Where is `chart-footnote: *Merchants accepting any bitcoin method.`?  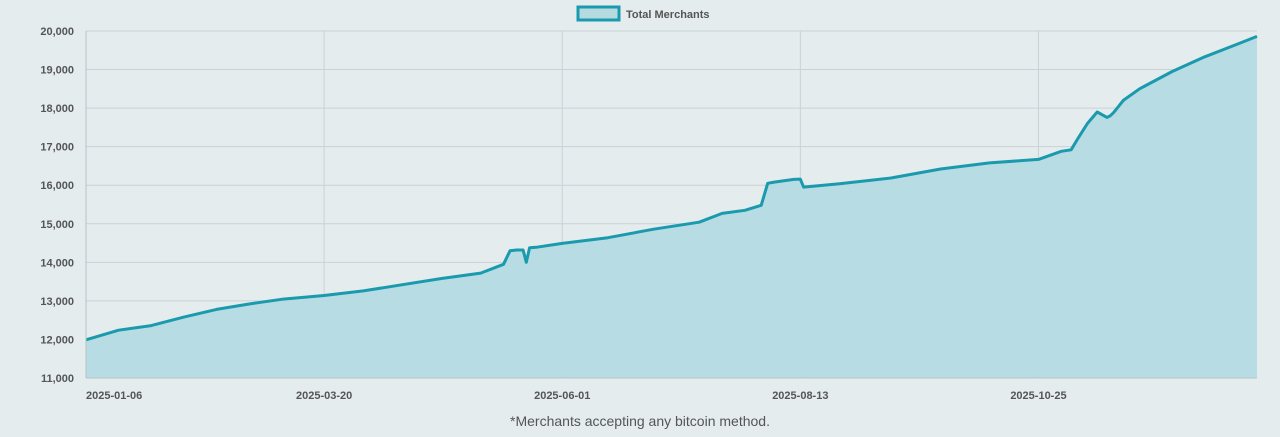 chart-footnote: *Merchants accepting any bitcoin method. is located at coordinates (640, 421).